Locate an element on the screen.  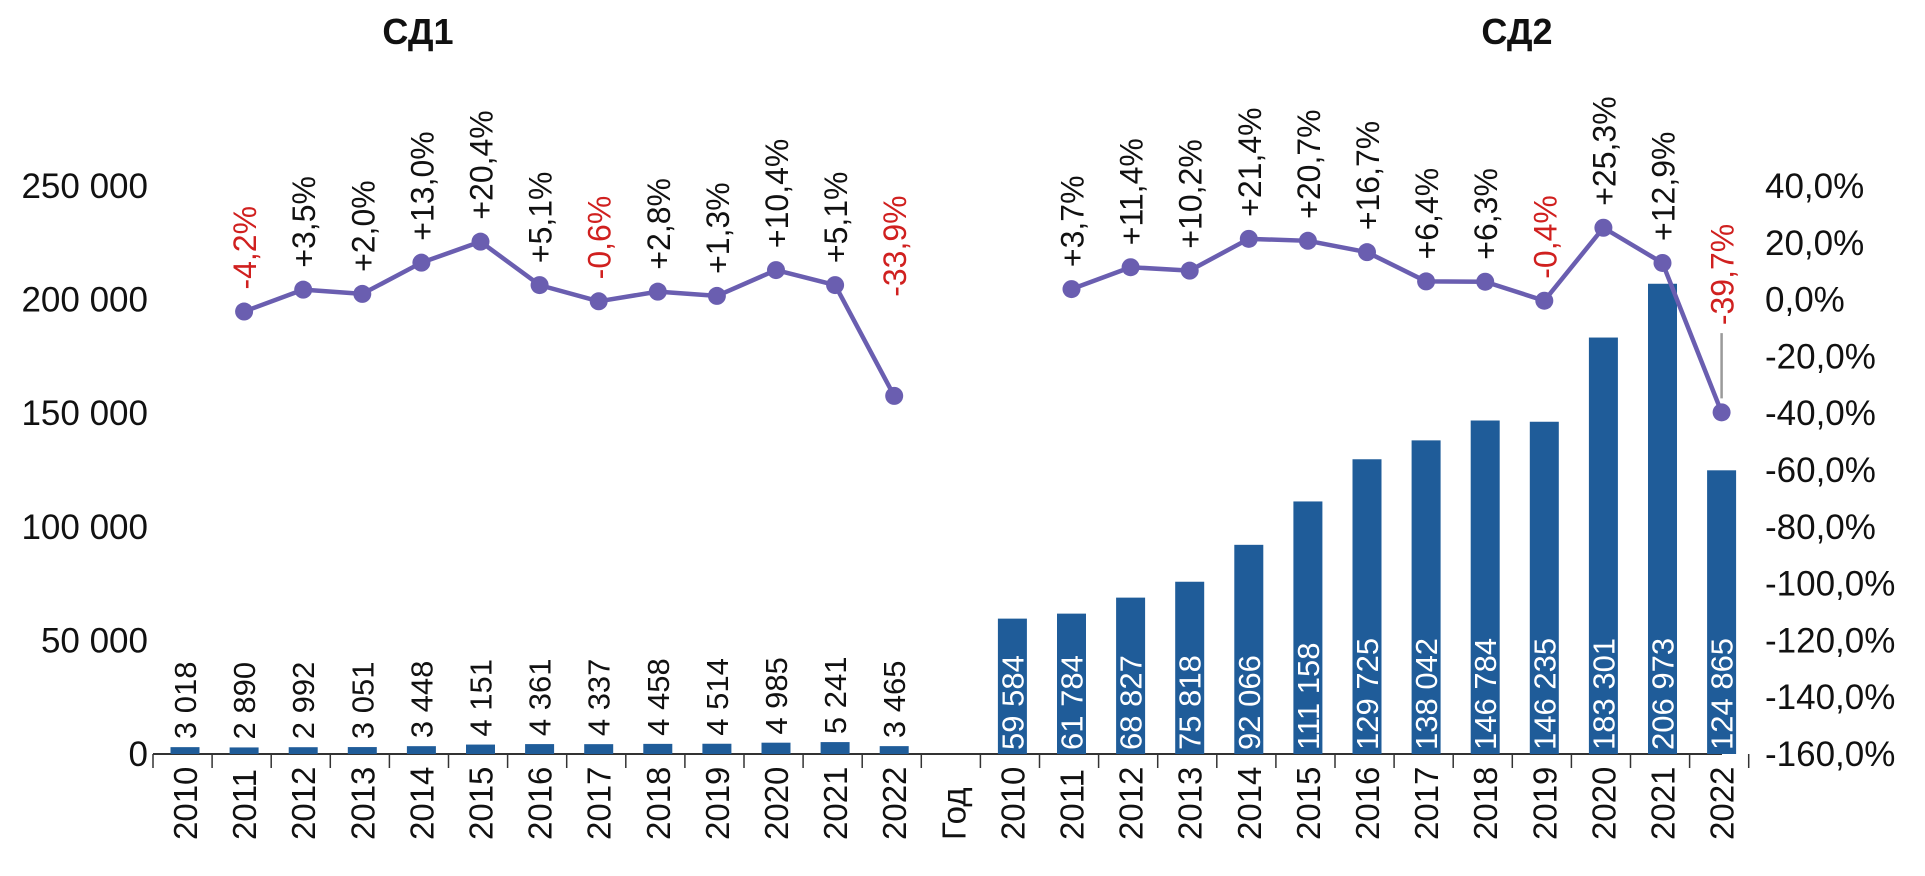
left-tick-label: 100 000 is located at coordinates (84, 527).